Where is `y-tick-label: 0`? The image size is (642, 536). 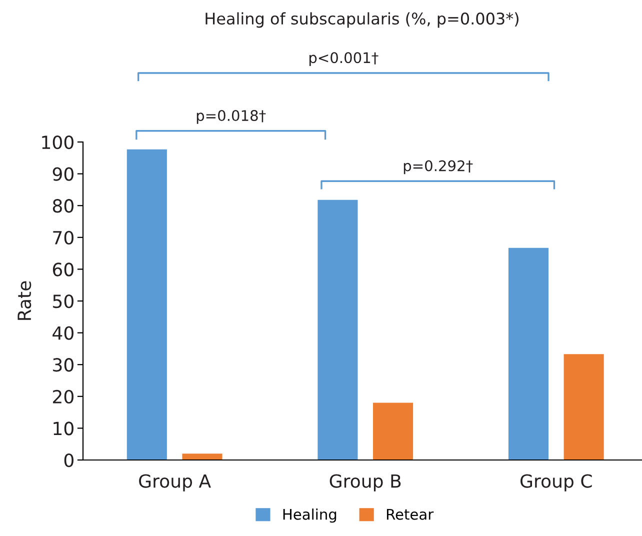 y-tick-label: 0 is located at coordinates (69, 460).